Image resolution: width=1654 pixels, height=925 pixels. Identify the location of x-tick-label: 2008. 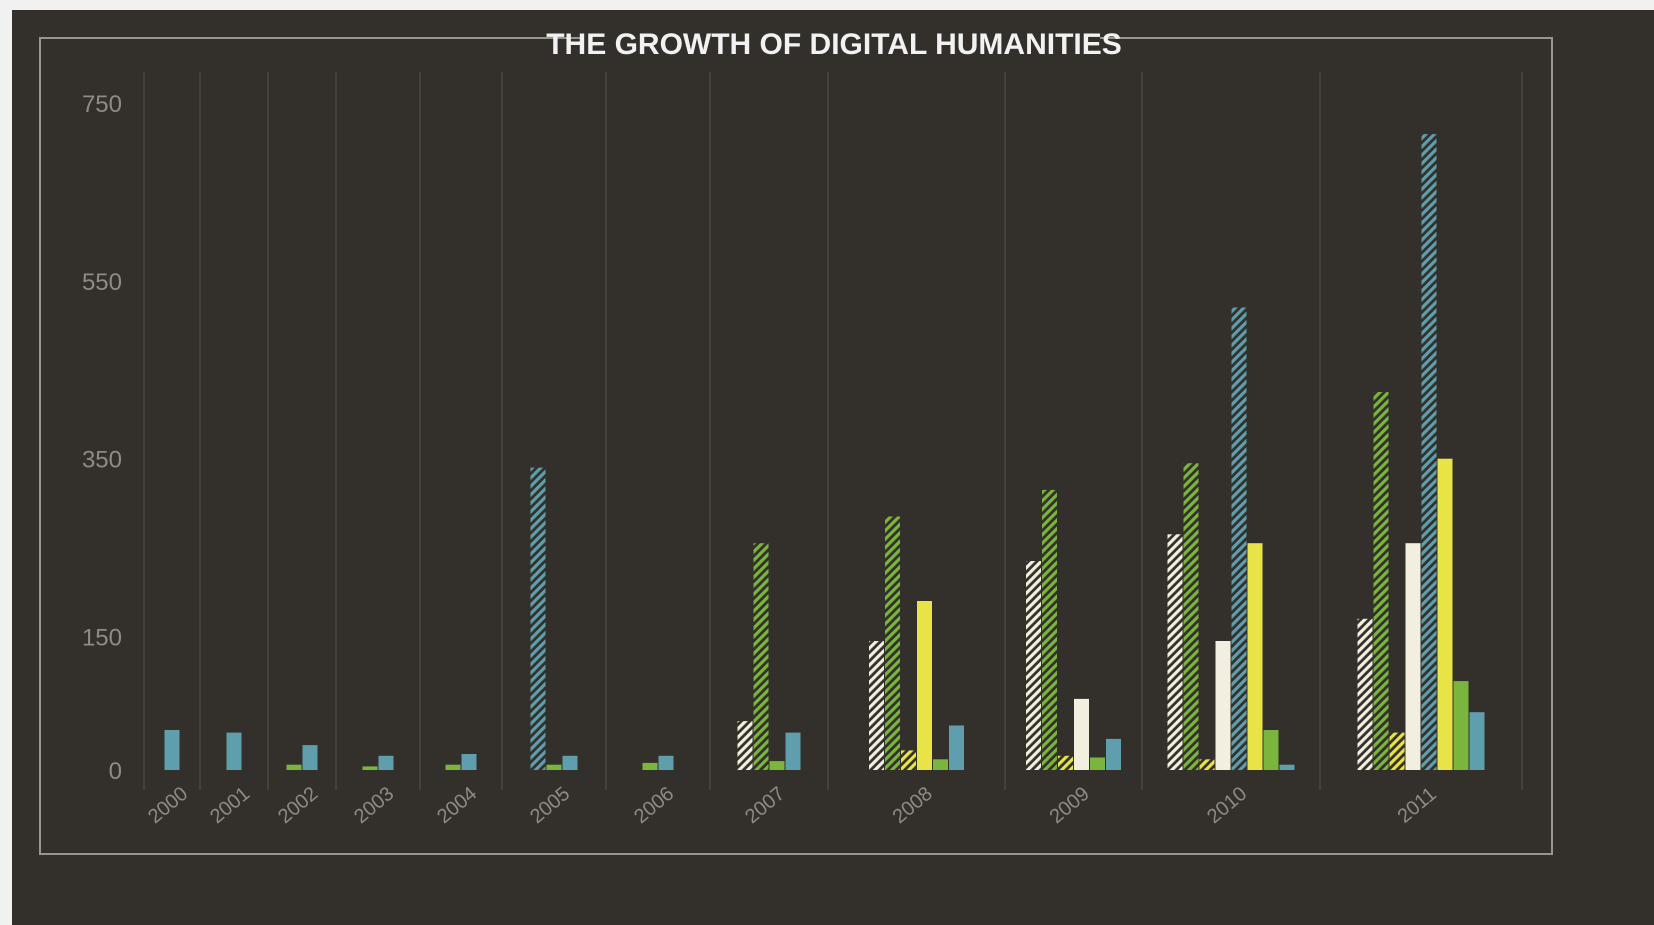
(913, 805).